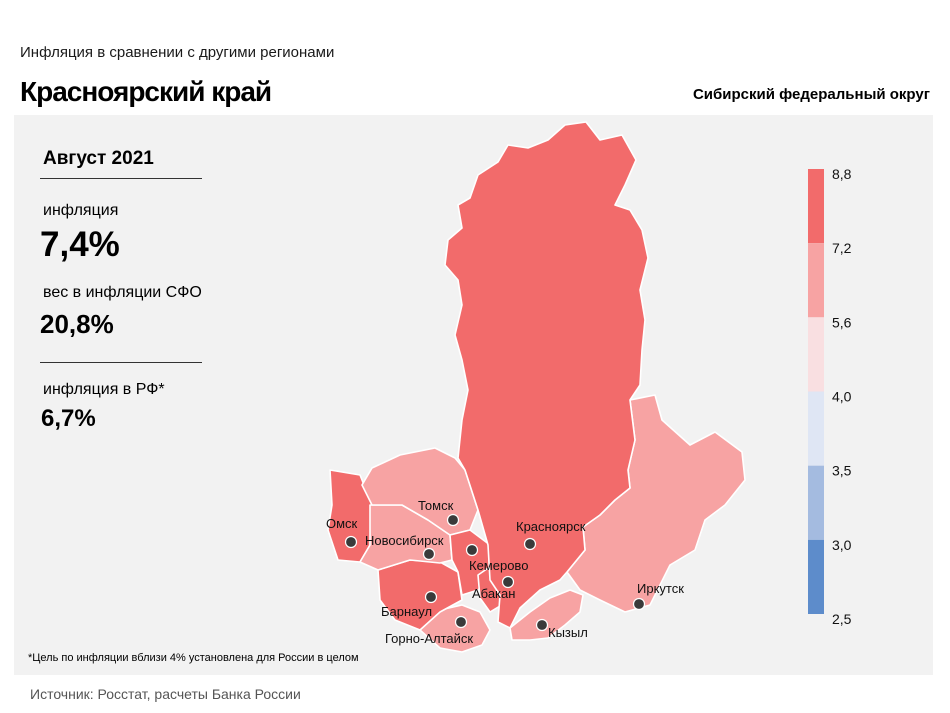  Describe the element at coordinates (98, 158) in the screenshot. I see `period-label: Август 2021` at that location.